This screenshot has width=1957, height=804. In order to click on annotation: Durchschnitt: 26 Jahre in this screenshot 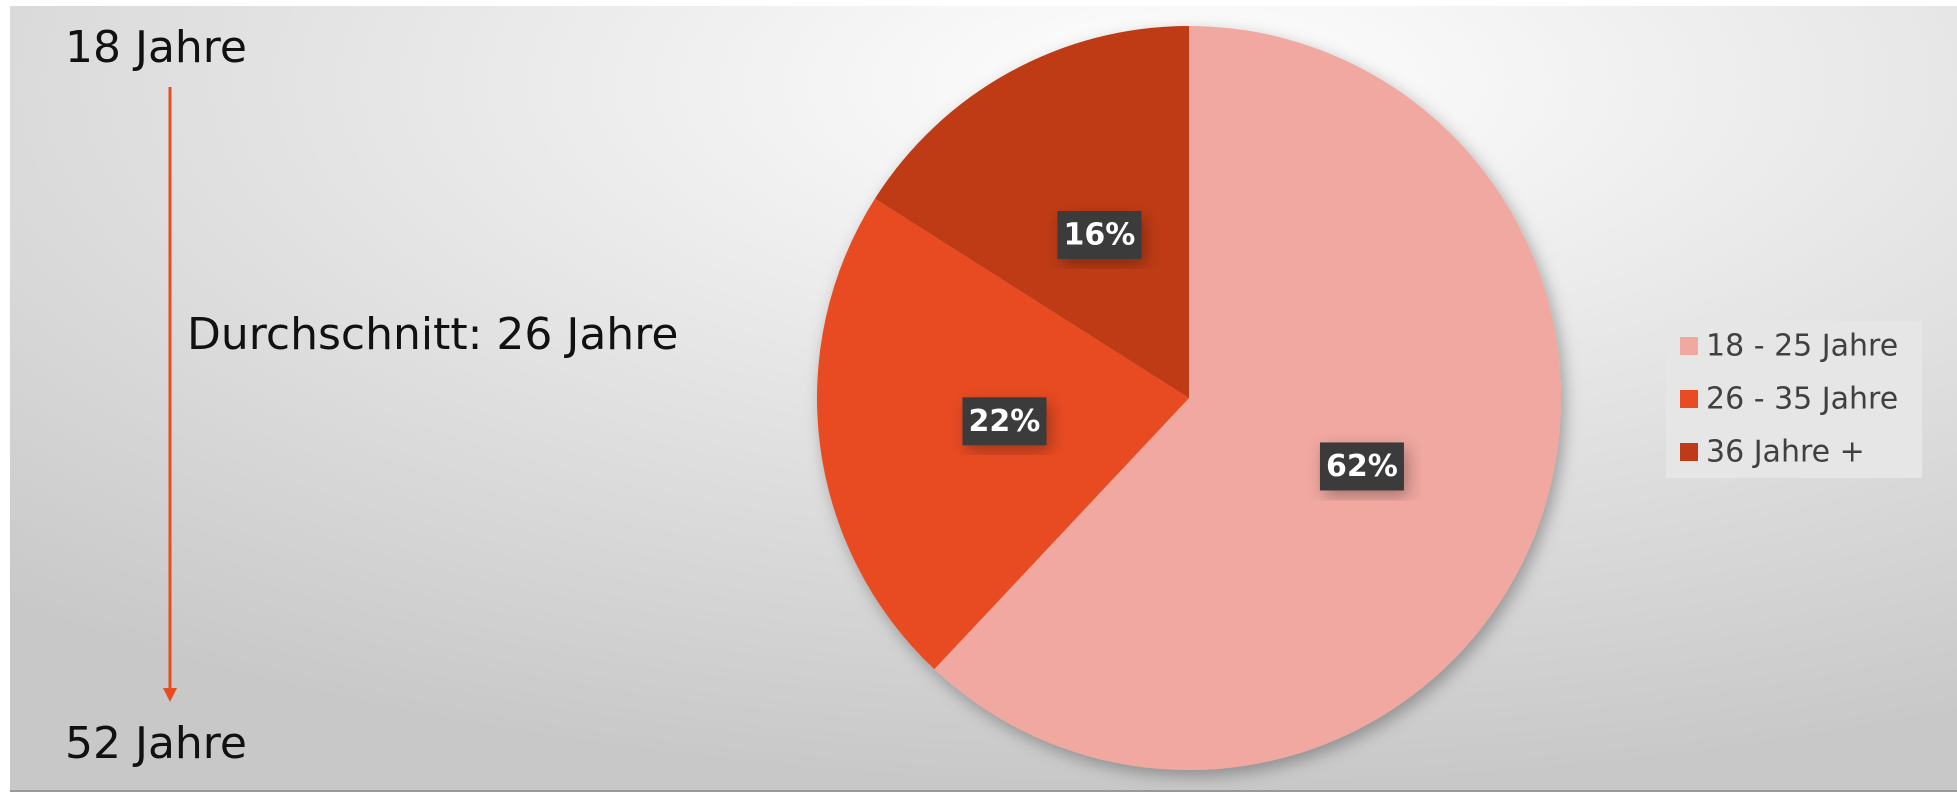, I will do `click(432, 334)`.